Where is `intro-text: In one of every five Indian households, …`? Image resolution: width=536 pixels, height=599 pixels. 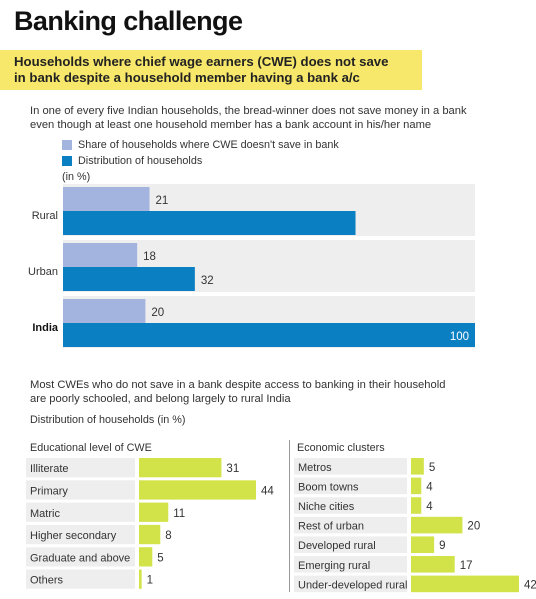 intro-text: In one of every five Indian households, … is located at coordinates (280, 118).